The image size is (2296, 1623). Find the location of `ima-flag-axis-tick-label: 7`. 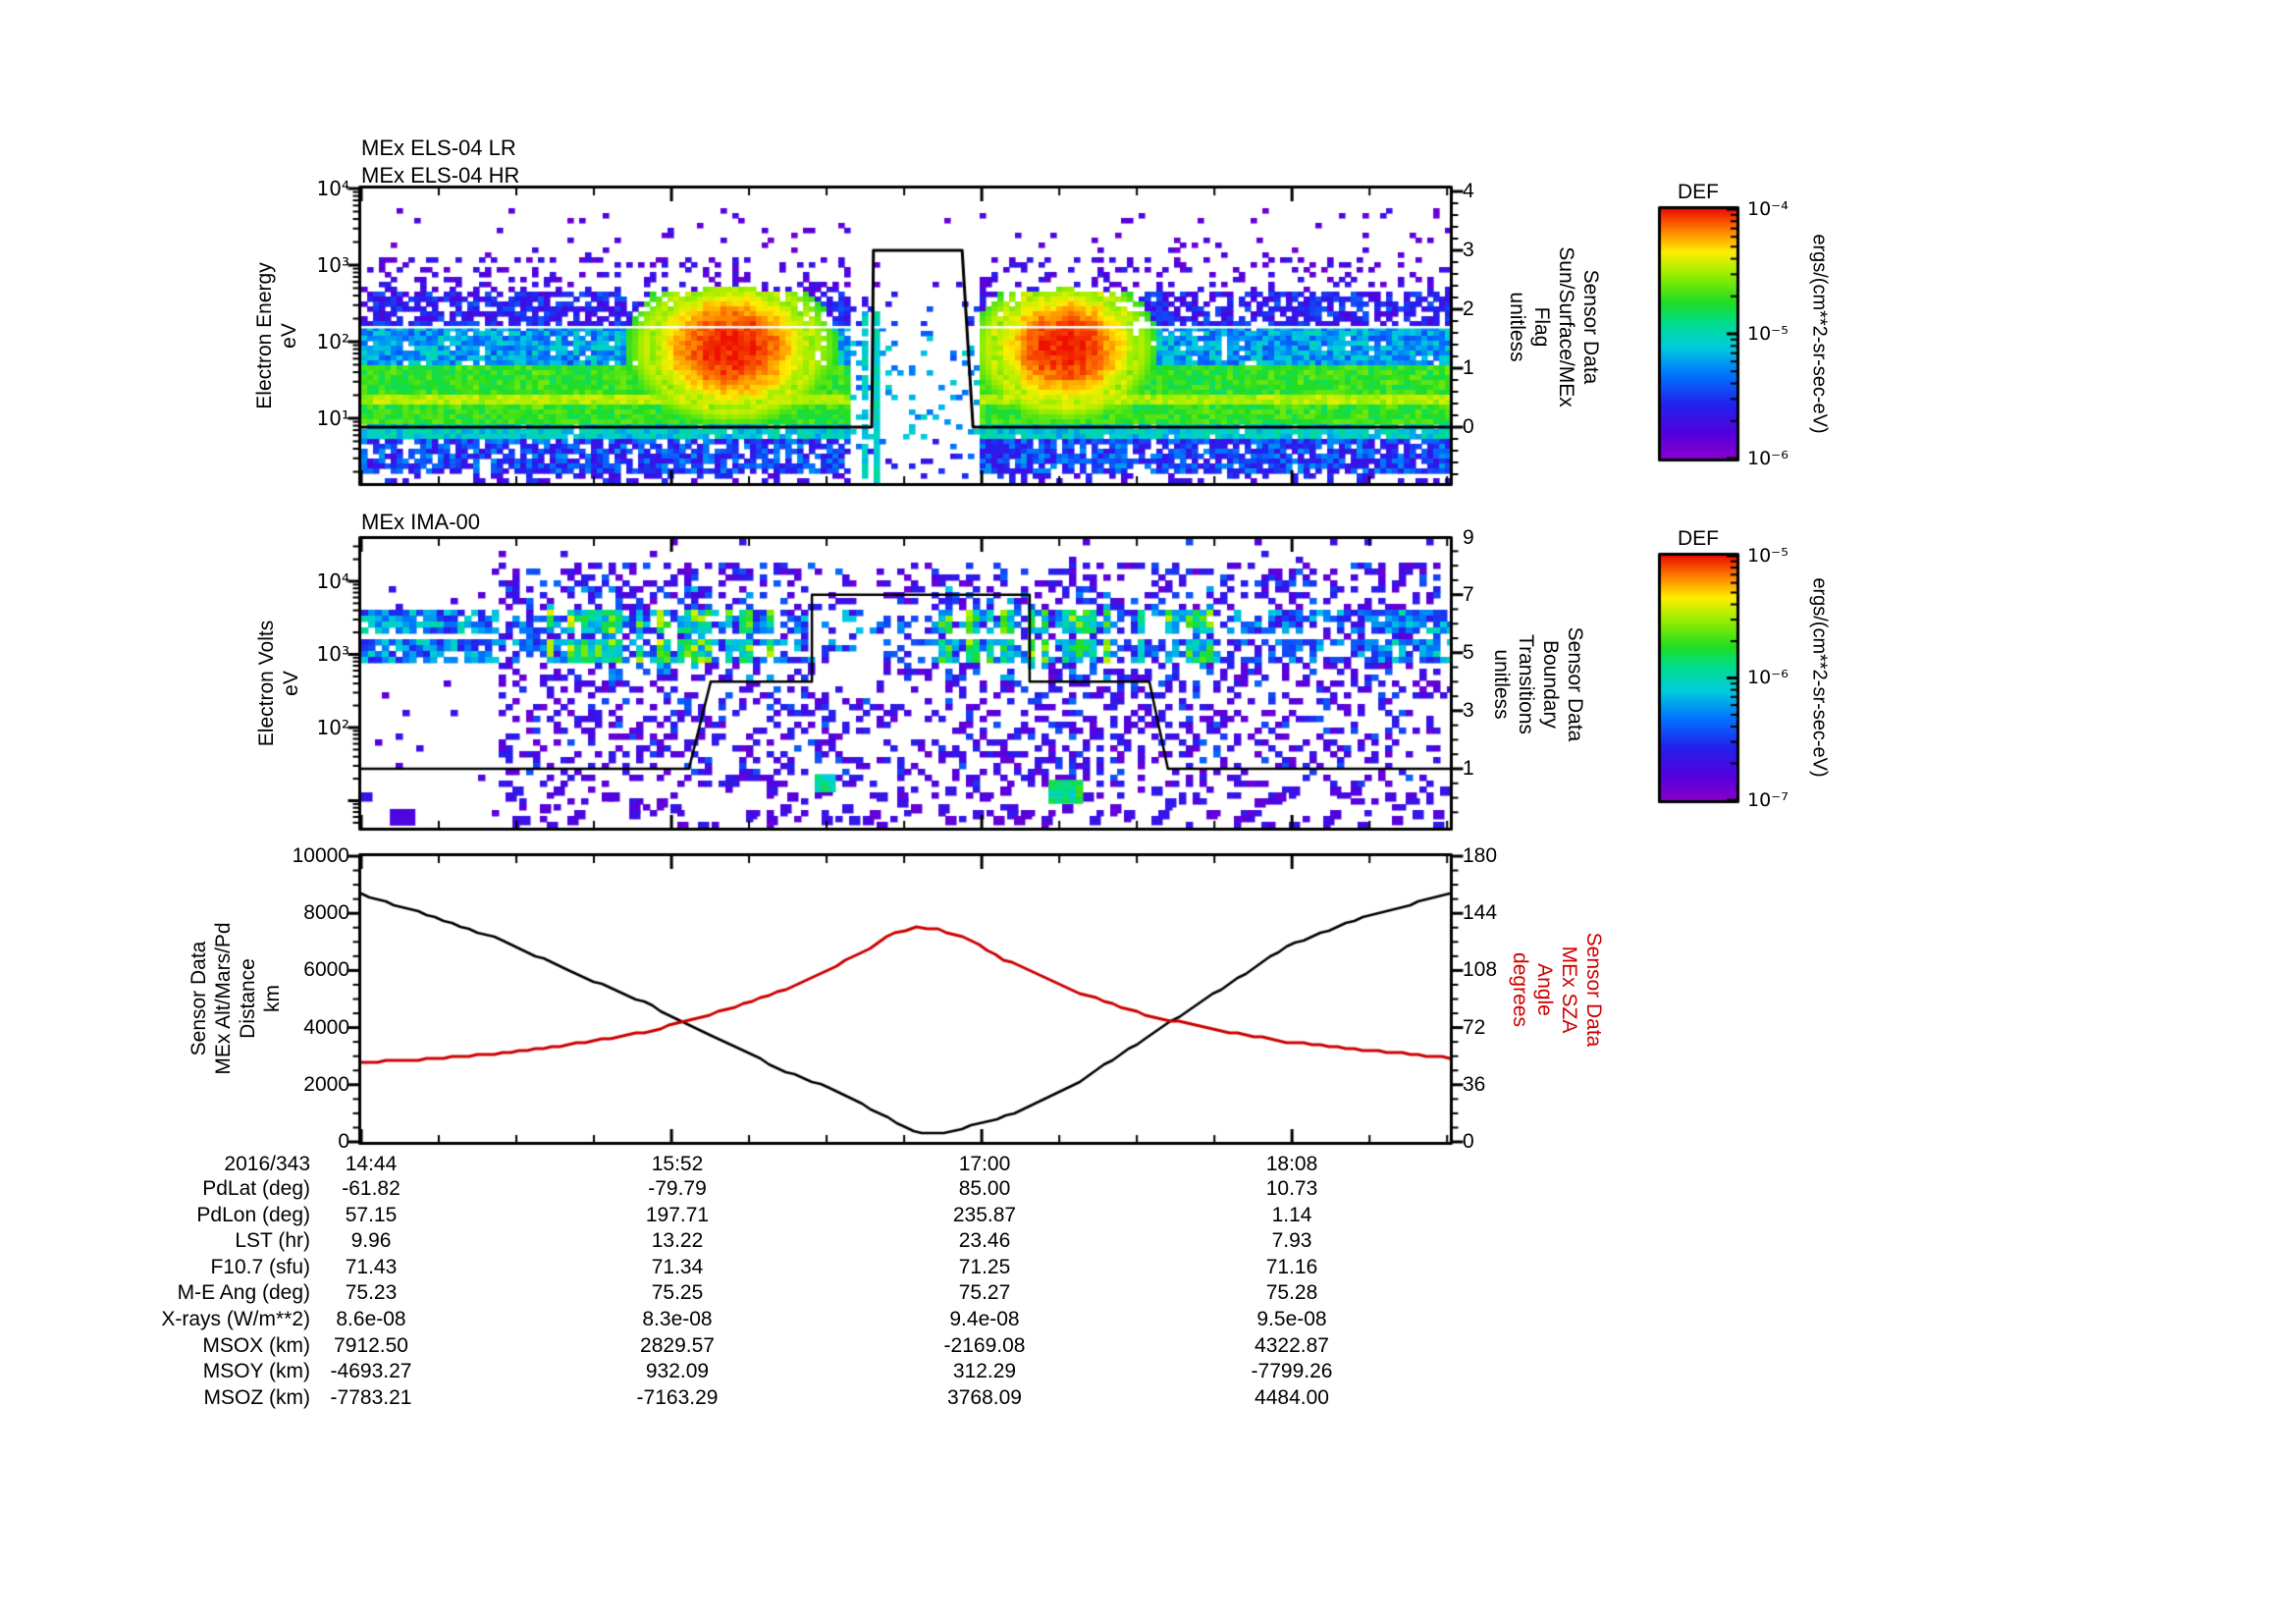

ima-flag-axis-tick-label: 7 is located at coordinates (1468, 594).